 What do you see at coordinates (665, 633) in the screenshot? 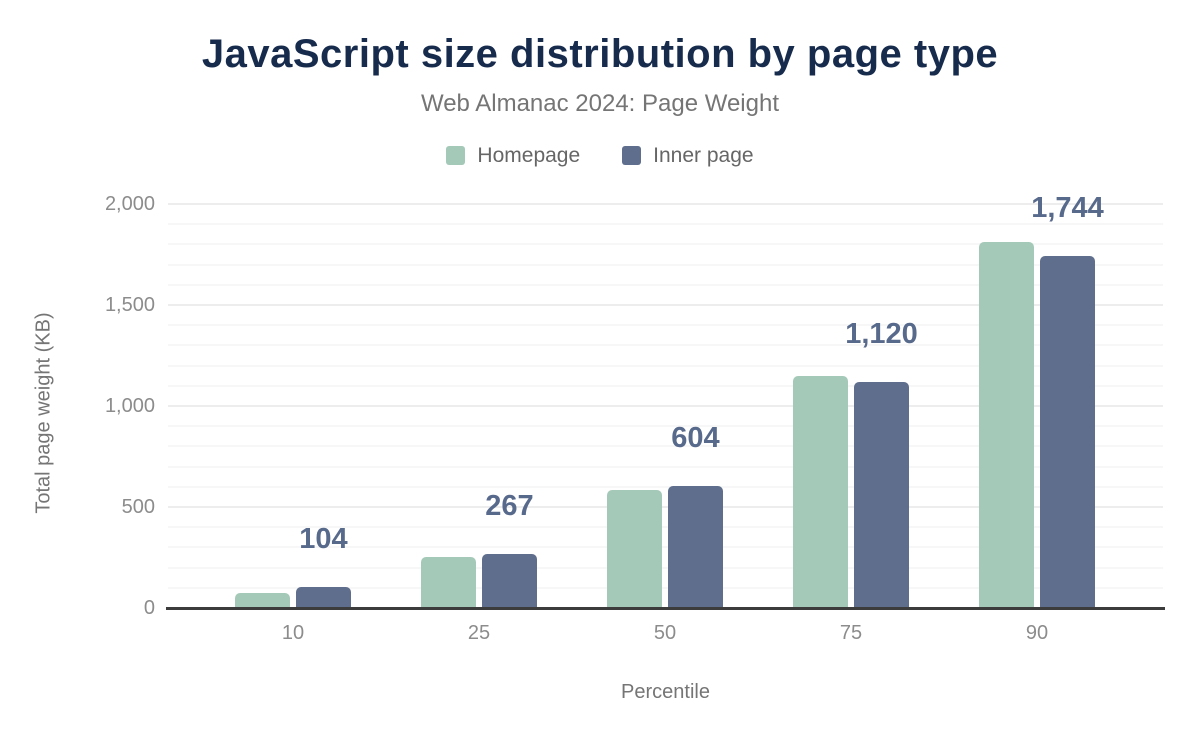
I see `x-tick-label-p50: 50` at bounding box center [665, 633].